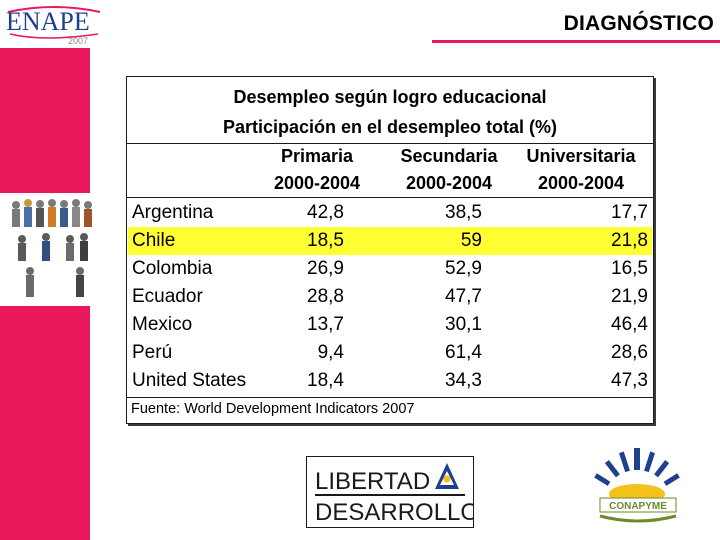 The width and height of the screenshot is (720, 540). I want to click on value-secundaria: 59, so click(471, 240).